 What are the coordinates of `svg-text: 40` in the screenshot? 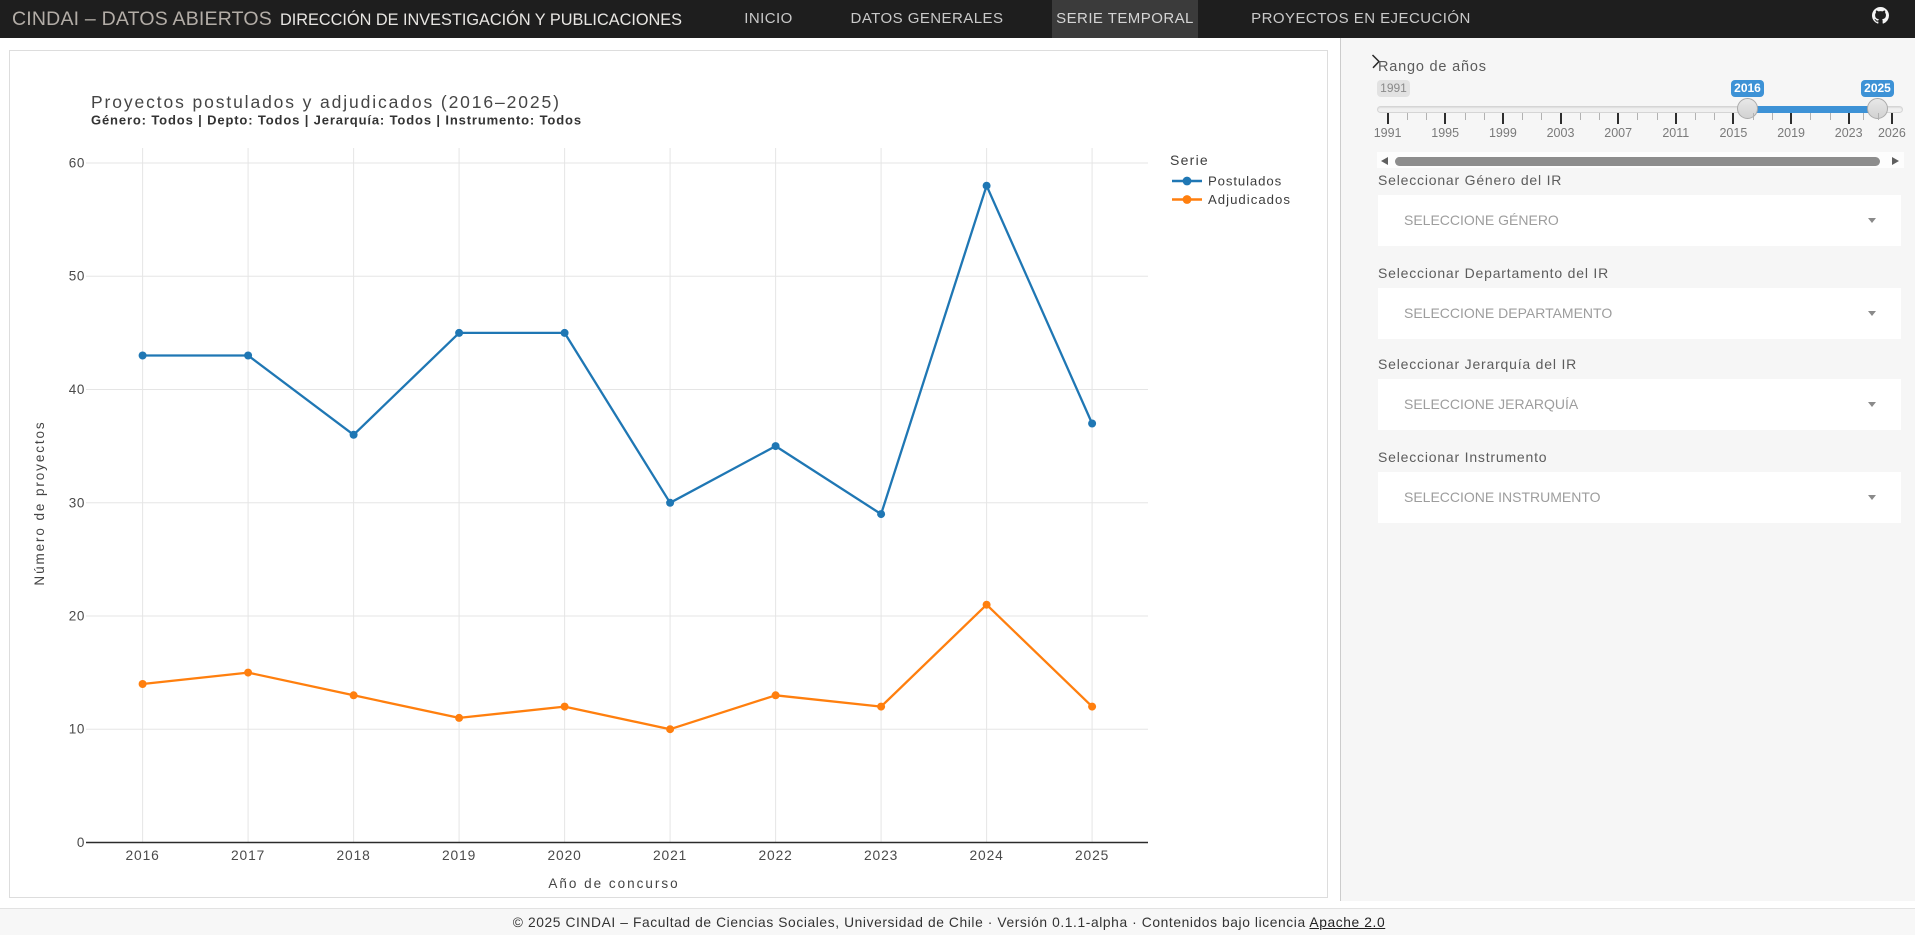 It's located at (77, 389).